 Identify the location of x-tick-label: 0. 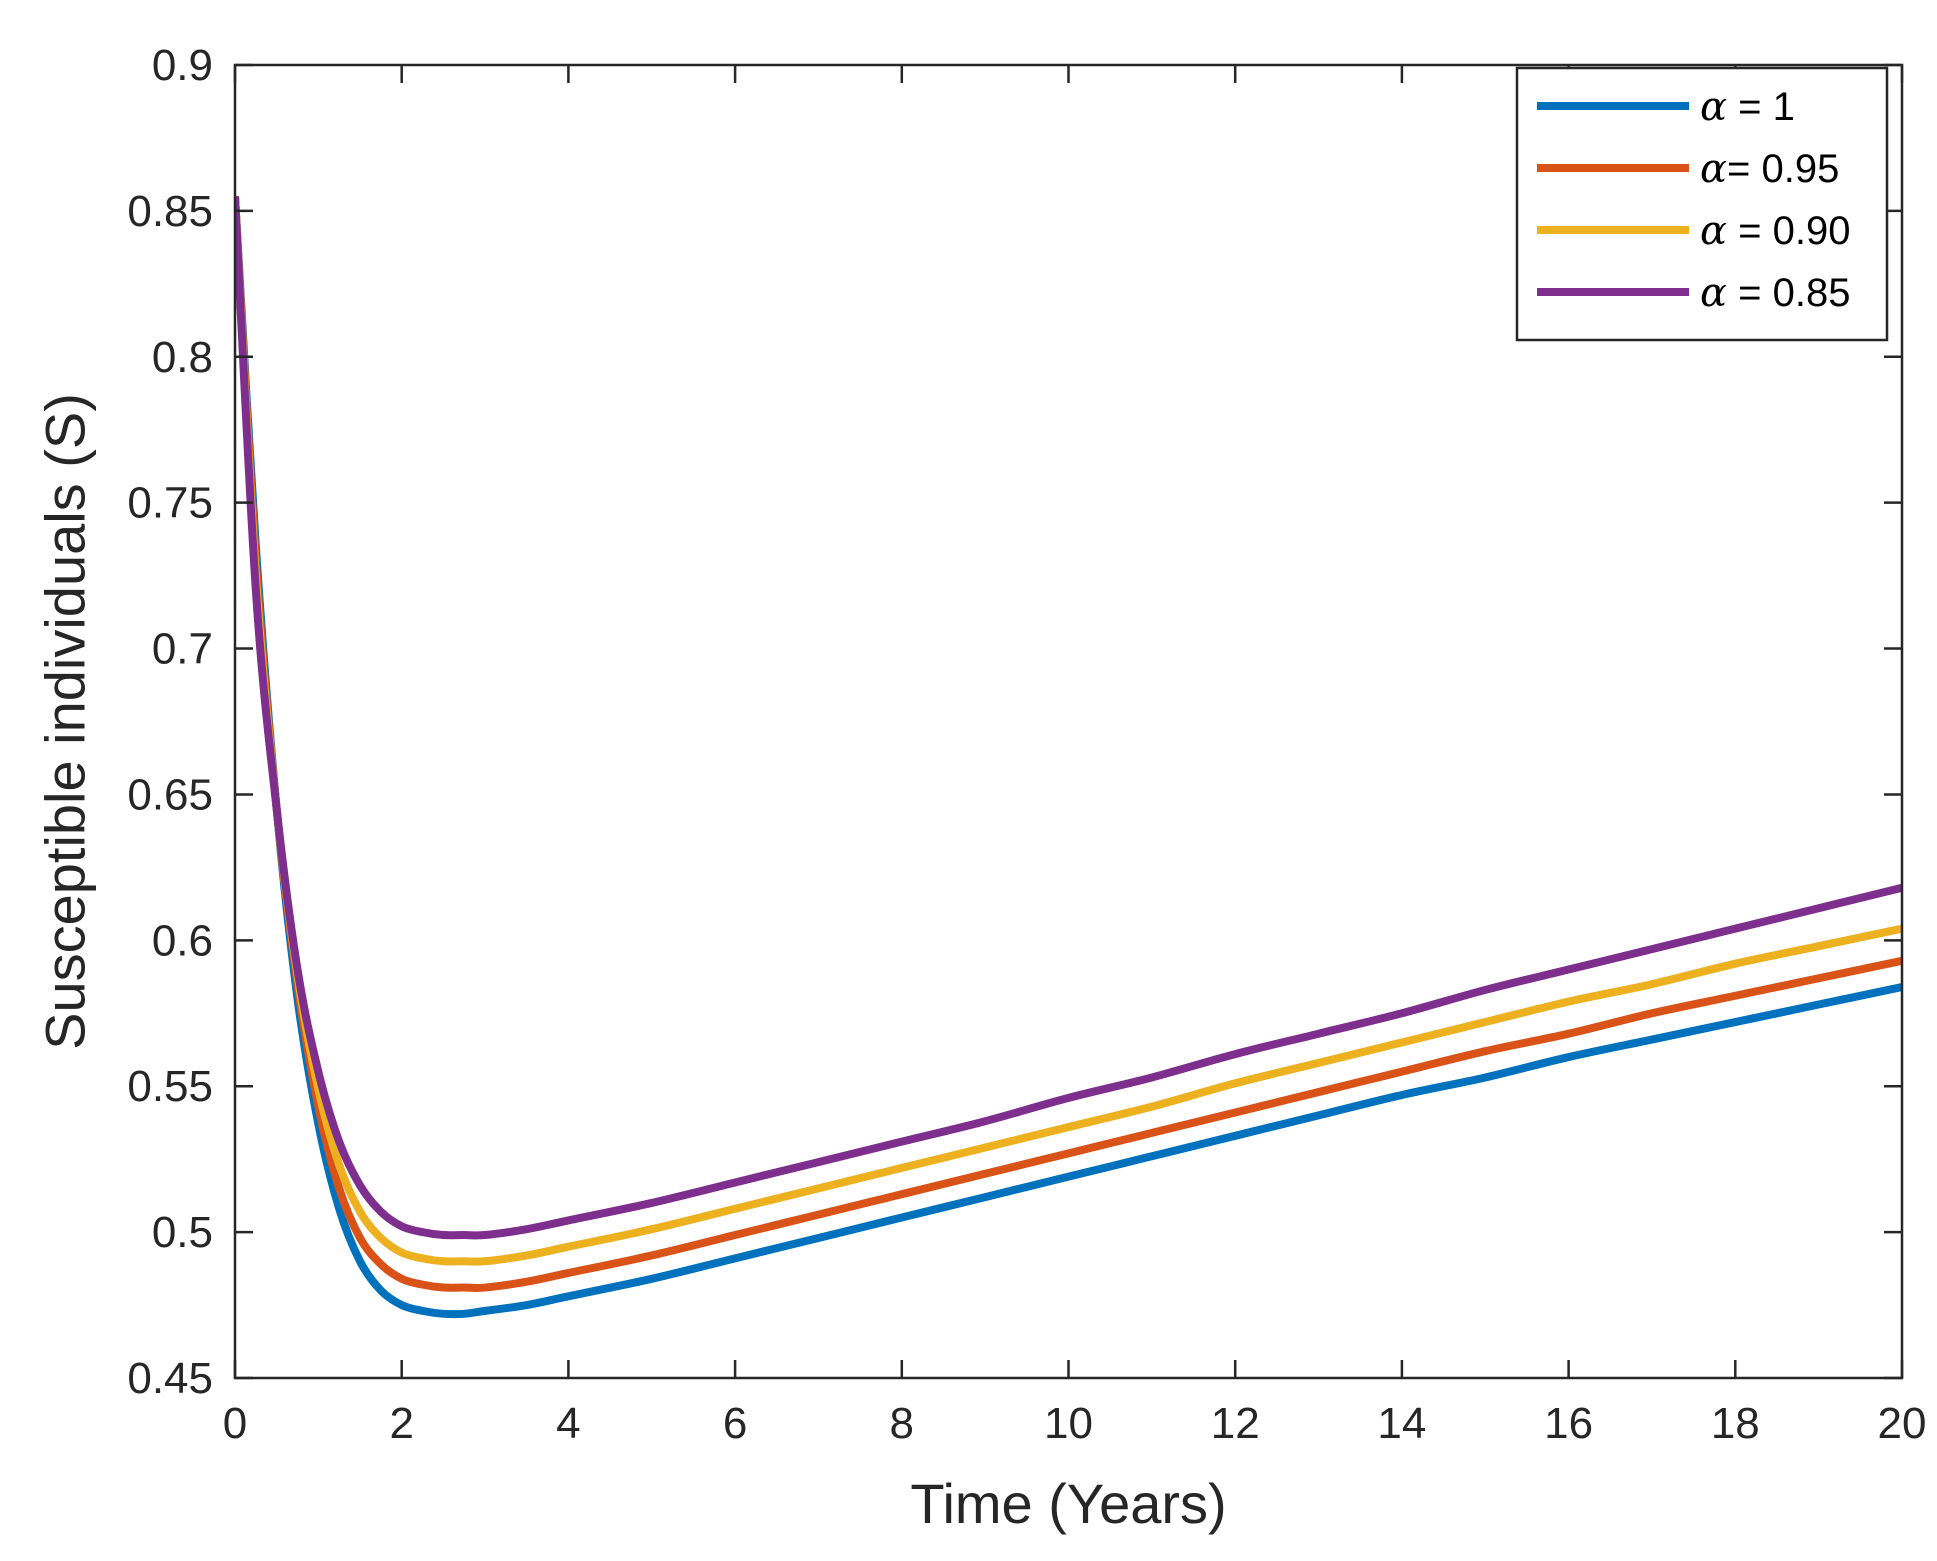
(235, 1423).